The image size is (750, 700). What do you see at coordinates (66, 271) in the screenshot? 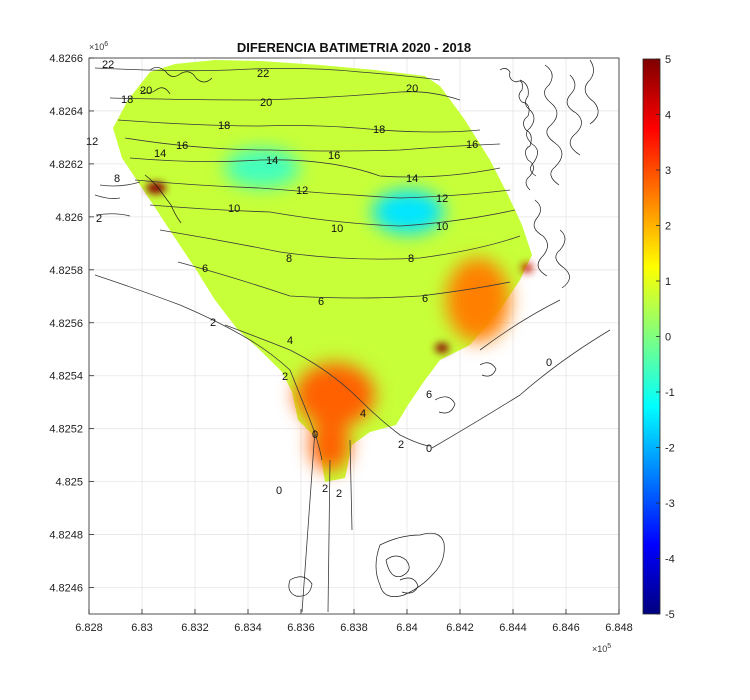
I see `y-tick-label: 4.8258` at bounding box center [66, 271].